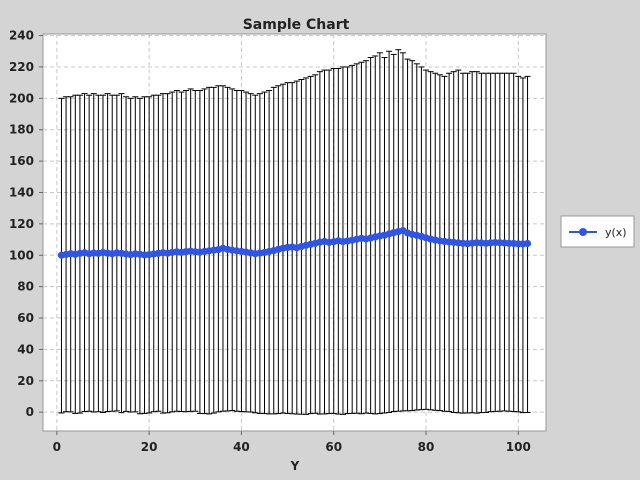  What do you see at coordinates (21, 36) in the screenshot?
I see `y-tick-label: 240` at bounding box center [21, 36].